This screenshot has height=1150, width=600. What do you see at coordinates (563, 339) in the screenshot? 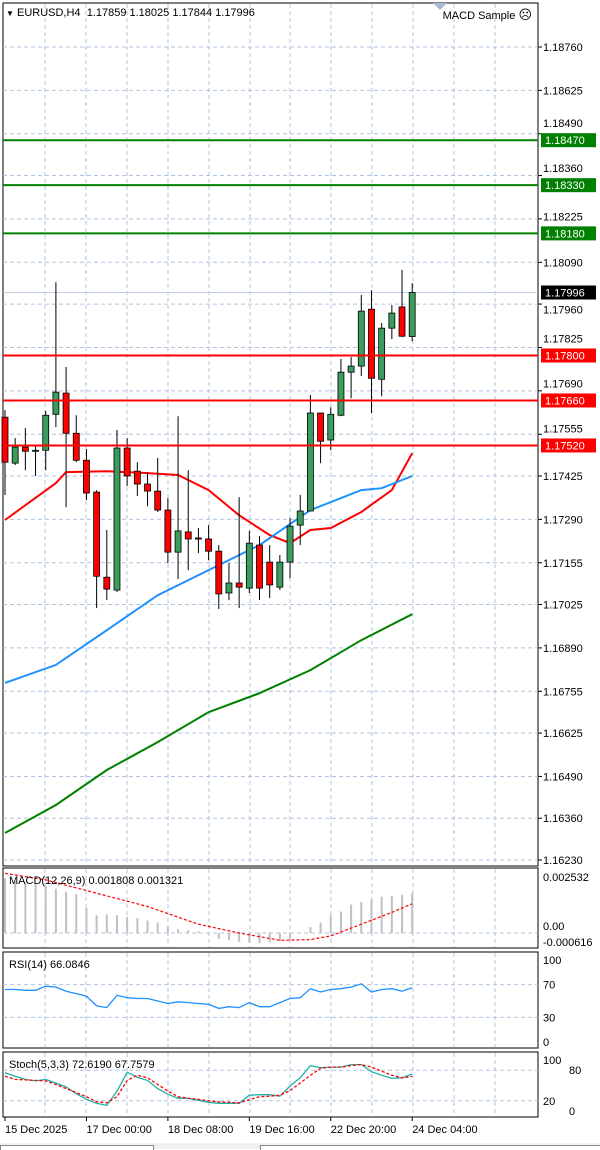
I see `price-tick-label: 1.17825` at bounding box center [563, 339].